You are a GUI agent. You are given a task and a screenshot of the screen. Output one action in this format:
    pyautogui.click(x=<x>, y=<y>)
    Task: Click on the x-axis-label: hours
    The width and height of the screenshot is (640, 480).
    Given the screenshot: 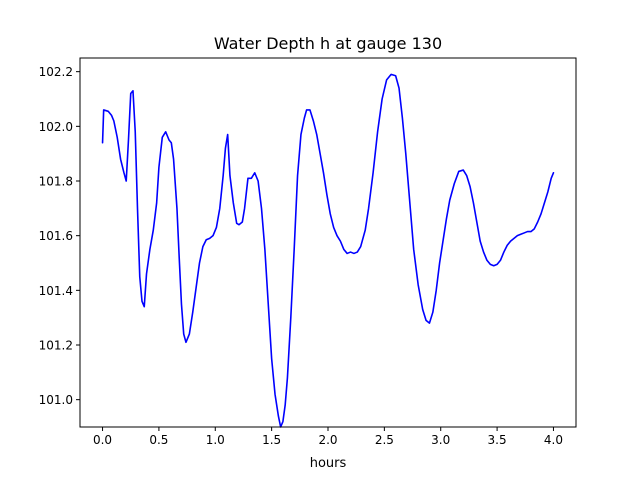 What is the action you would take?
    pyautogui.click(x=328, y=463)
    